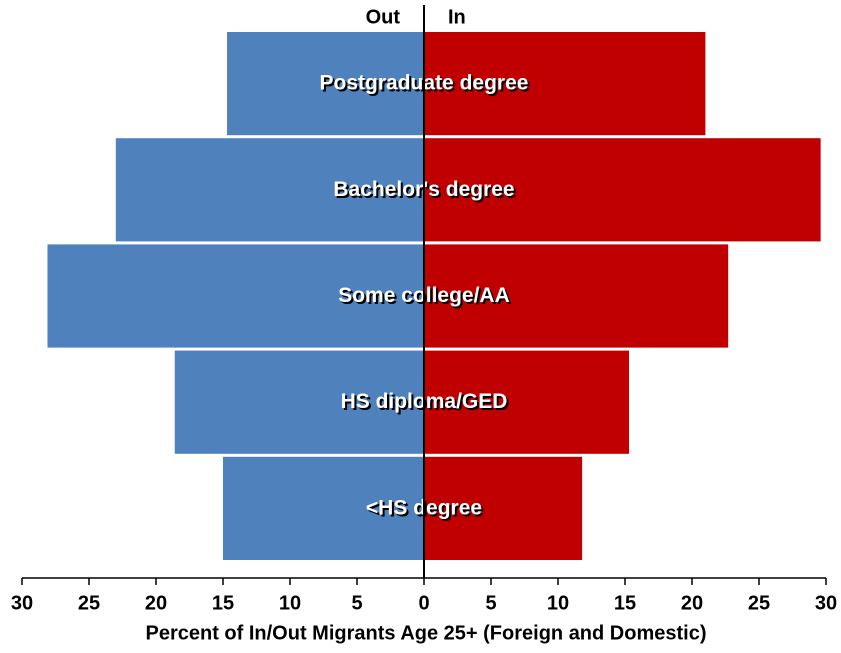 The width and height of the screenshot is (841, 653). I want to click on legend-label: In, so click(457, 17).